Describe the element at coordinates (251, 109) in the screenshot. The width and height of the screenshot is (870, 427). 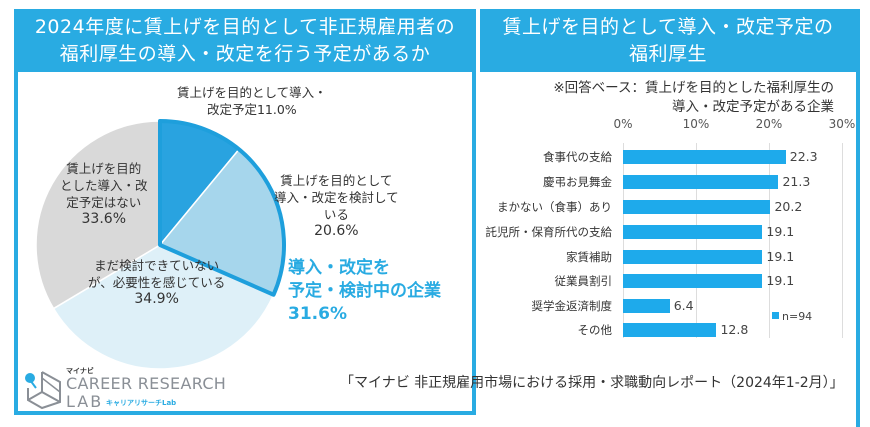
I see `pie-label-line: 改定予定11.0%` at that location.